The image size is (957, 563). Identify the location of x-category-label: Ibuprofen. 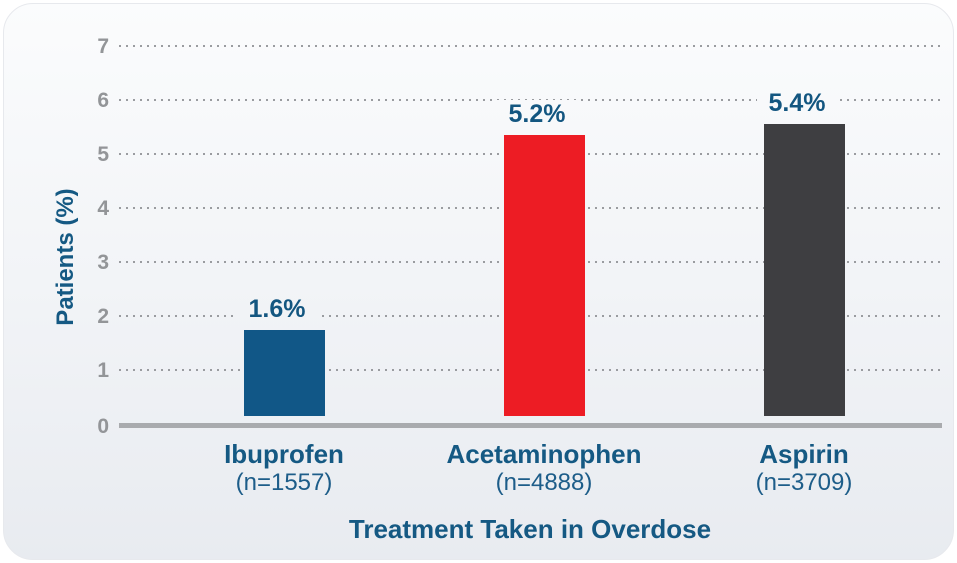
(284, 454).